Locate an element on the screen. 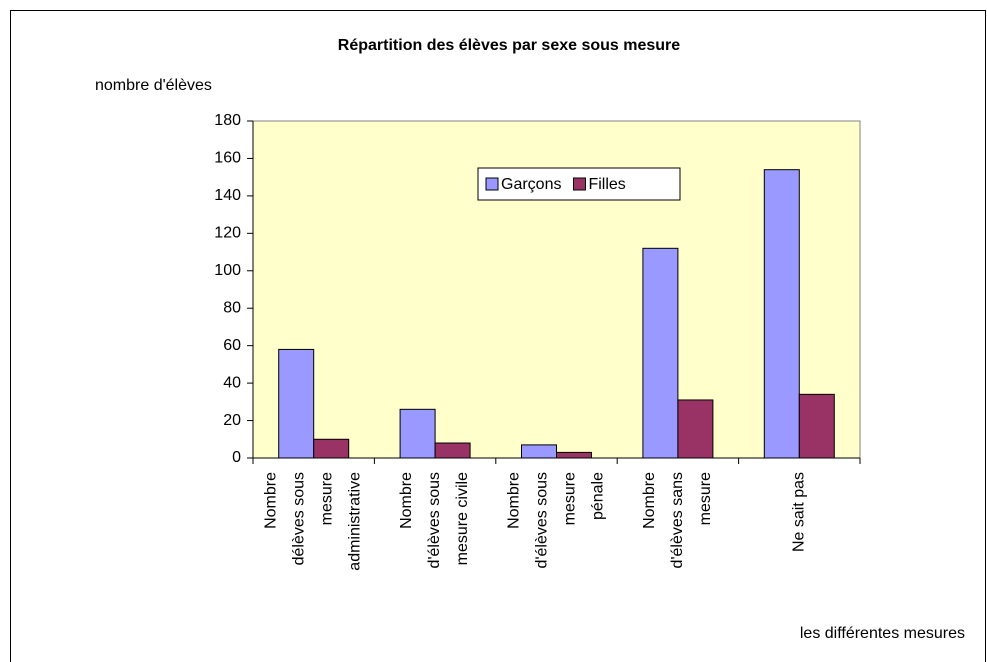 The height and width of the screenshot is (662, 987). y-tick-label: 180 is located at coordinates (227, 120).